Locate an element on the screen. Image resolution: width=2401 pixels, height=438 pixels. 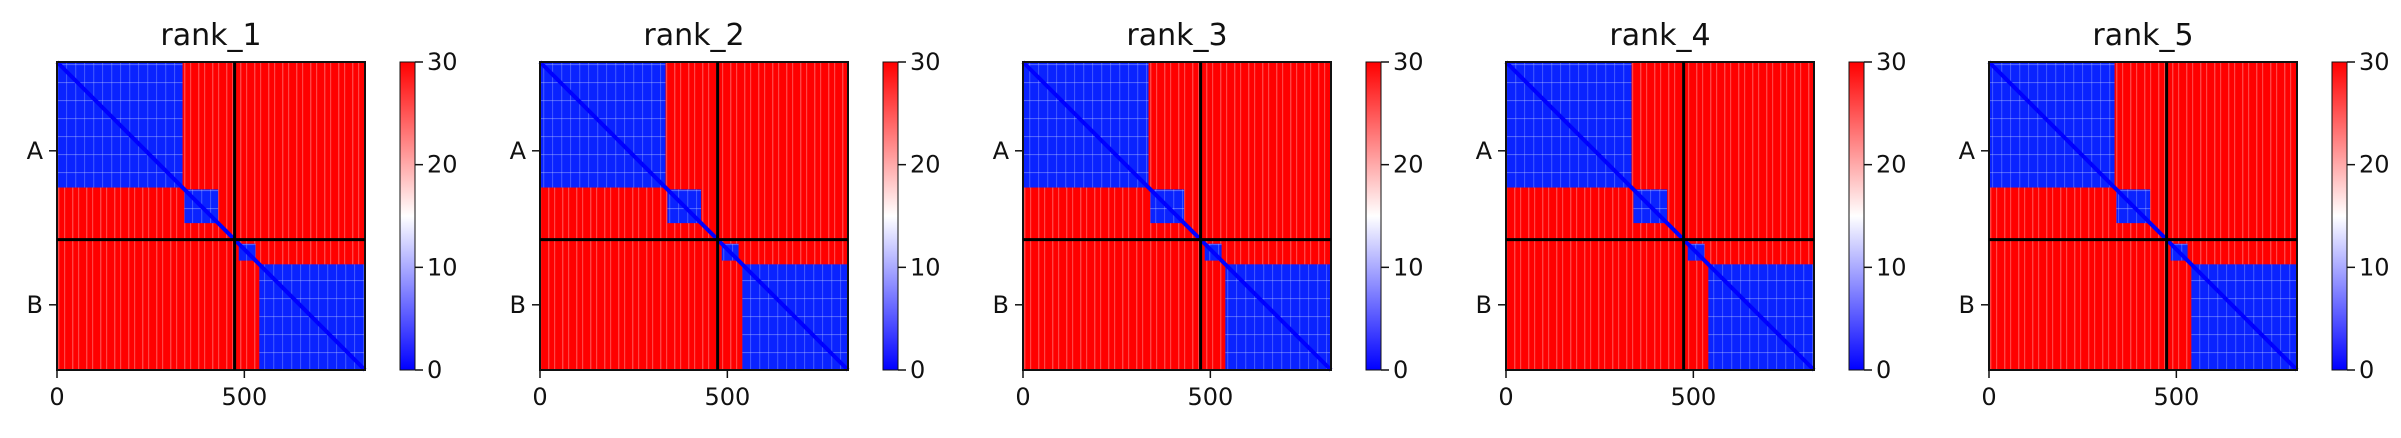
panel-title: rank_4 is located at coordinates (1659, 35).